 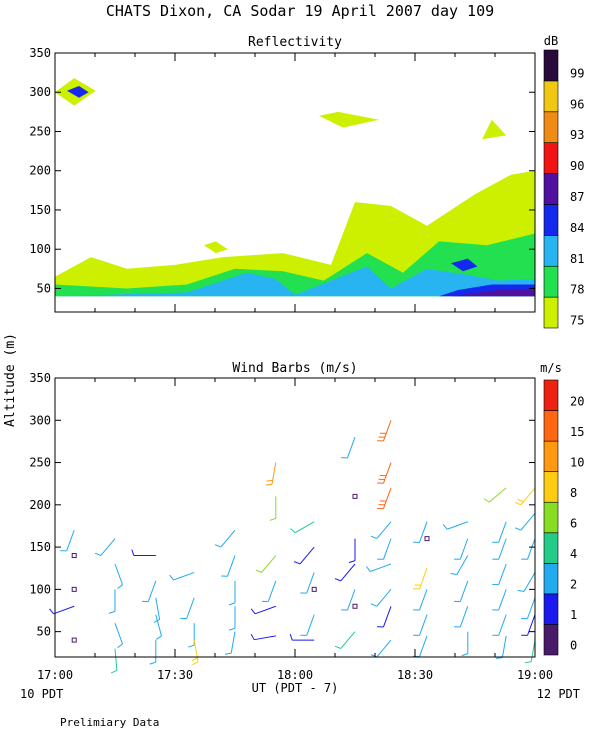 What do you see at coordinates (295, 688) in the screenshot?
I see `x-axis-label: UT (PDT - 7)` at bounding box center [295, 688].